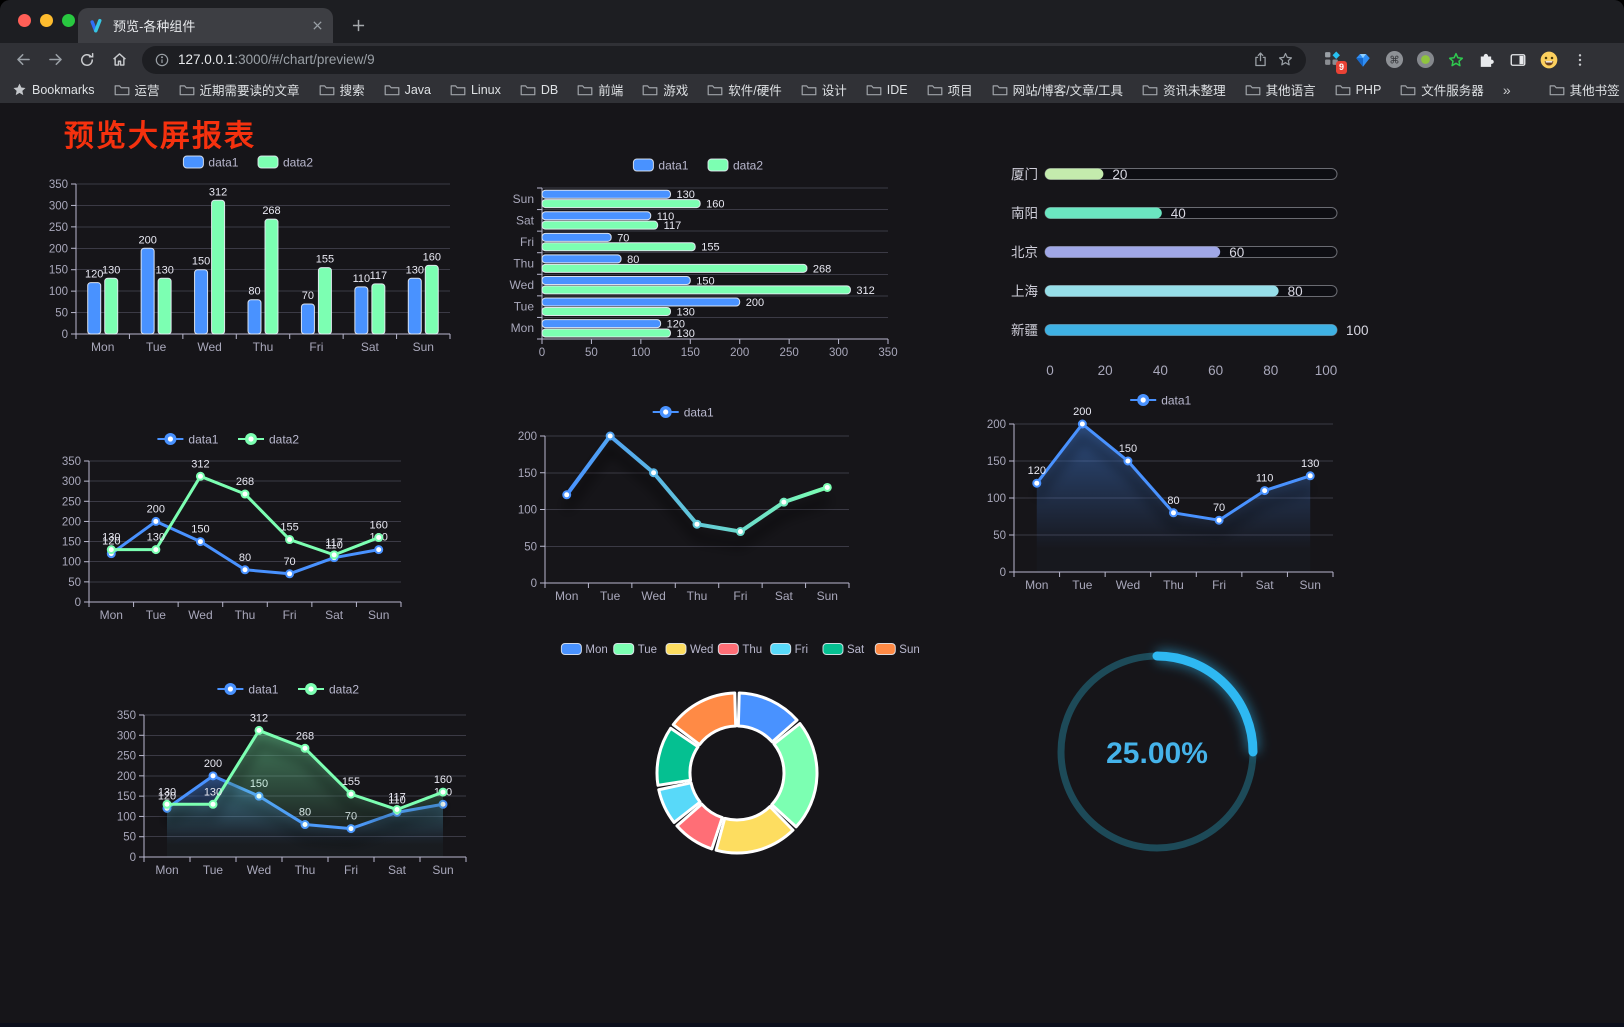 The height and width of the screenshot is (1027, 1624). I want to click on pie-slice-Fri, so click(679, 802).